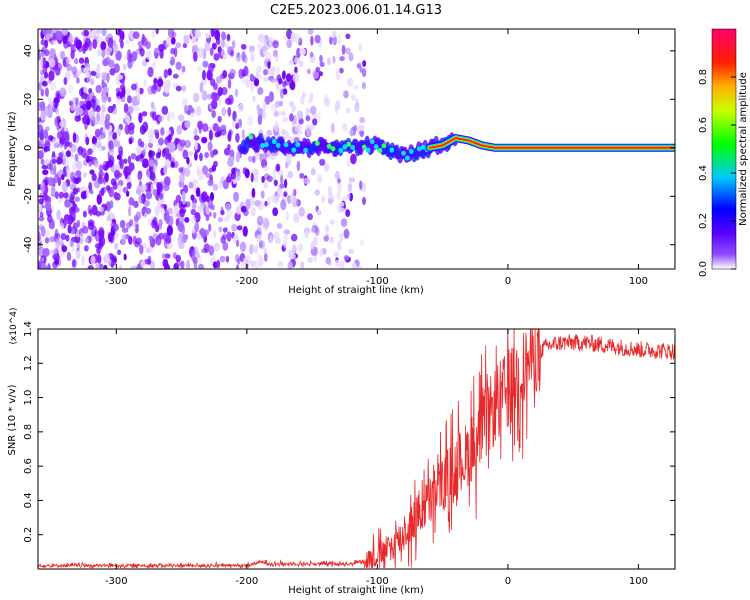 Image resolution: width=750 pixels, height=600 pixels. Describe the element at coordinates (28, 196) in the screenshot. I see `y-tick-label: -20` at that location.